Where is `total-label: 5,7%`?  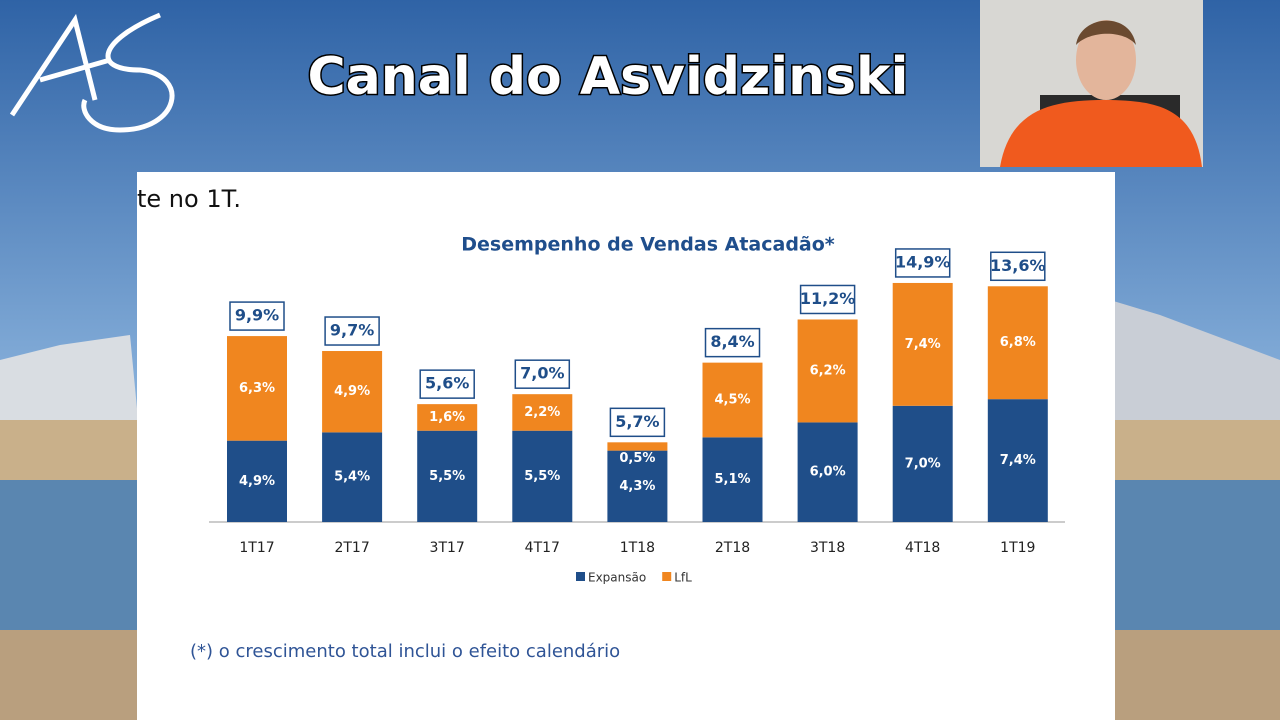
total-label: 5,7% is located at coordinates (637, 421).